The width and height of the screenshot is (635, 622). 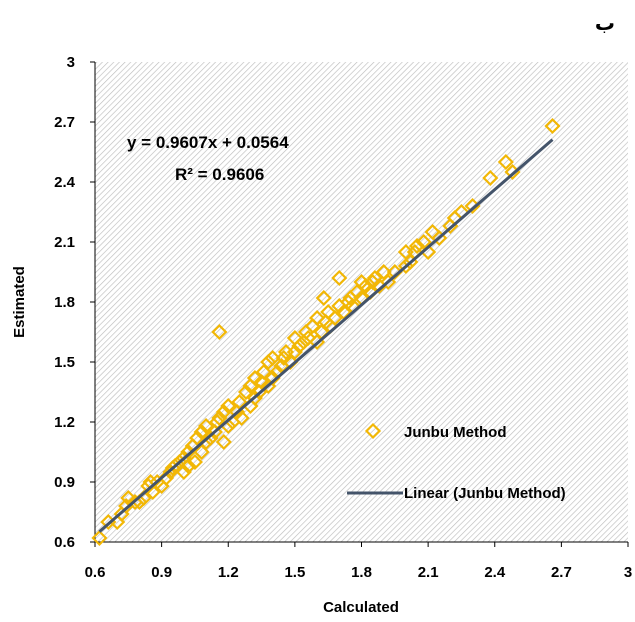 I want to click on y-tick-label: 1.8, so click(x=64, y=302).